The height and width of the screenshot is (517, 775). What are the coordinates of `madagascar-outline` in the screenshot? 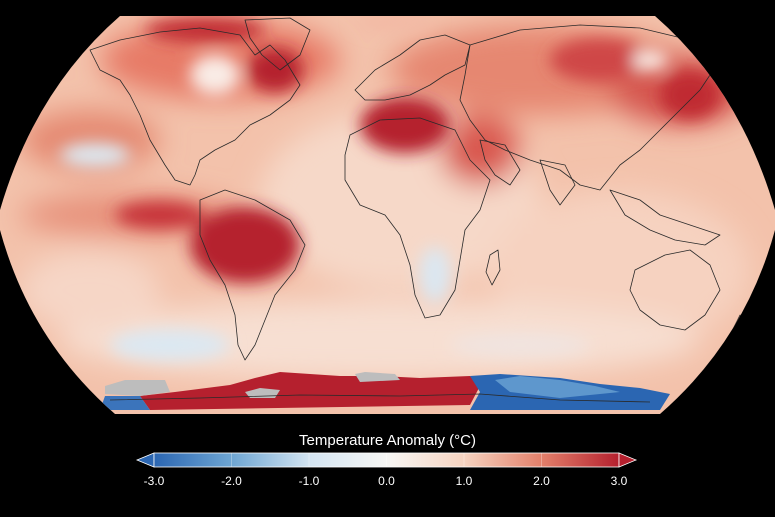 It's located at (493, 267).